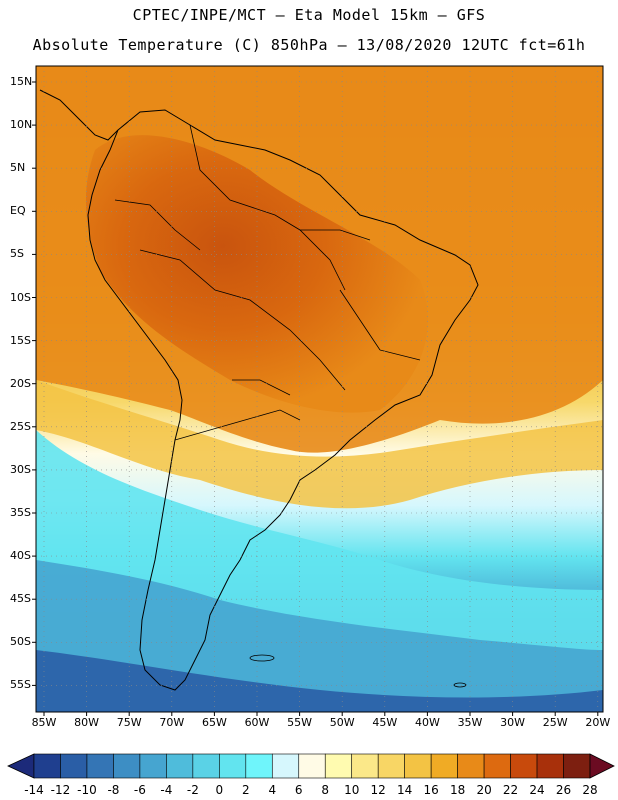 The width and height of the screenshot is (618, 800). I want to click on colorbar-label: 26, so click(563, 790).